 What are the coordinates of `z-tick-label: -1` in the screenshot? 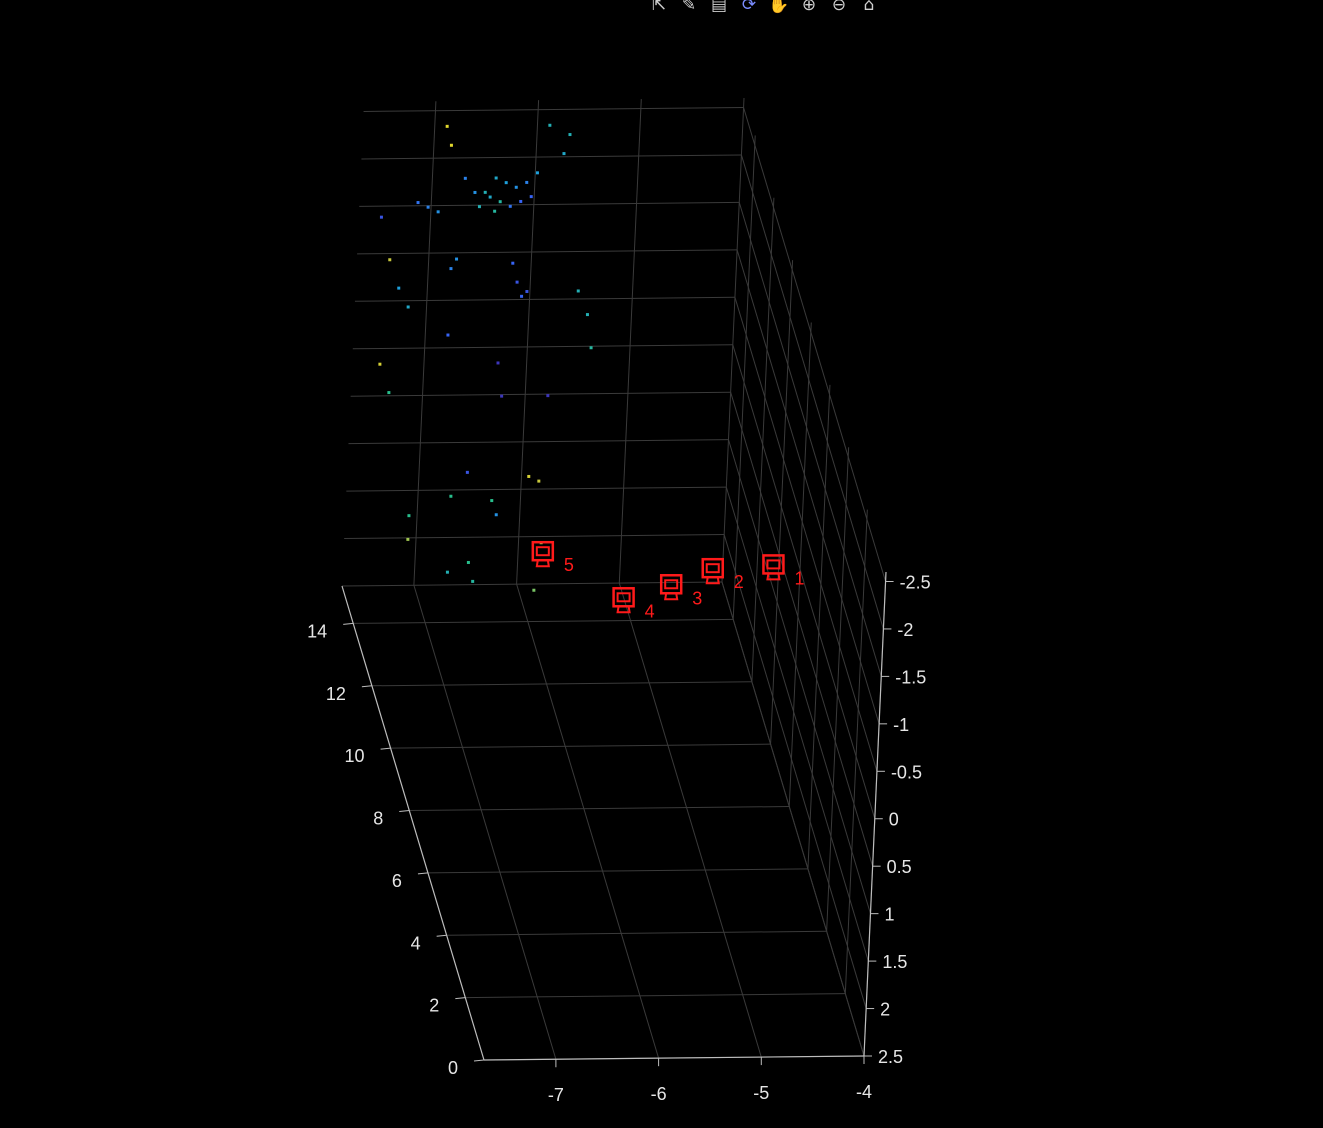 It's located at (901, 725).